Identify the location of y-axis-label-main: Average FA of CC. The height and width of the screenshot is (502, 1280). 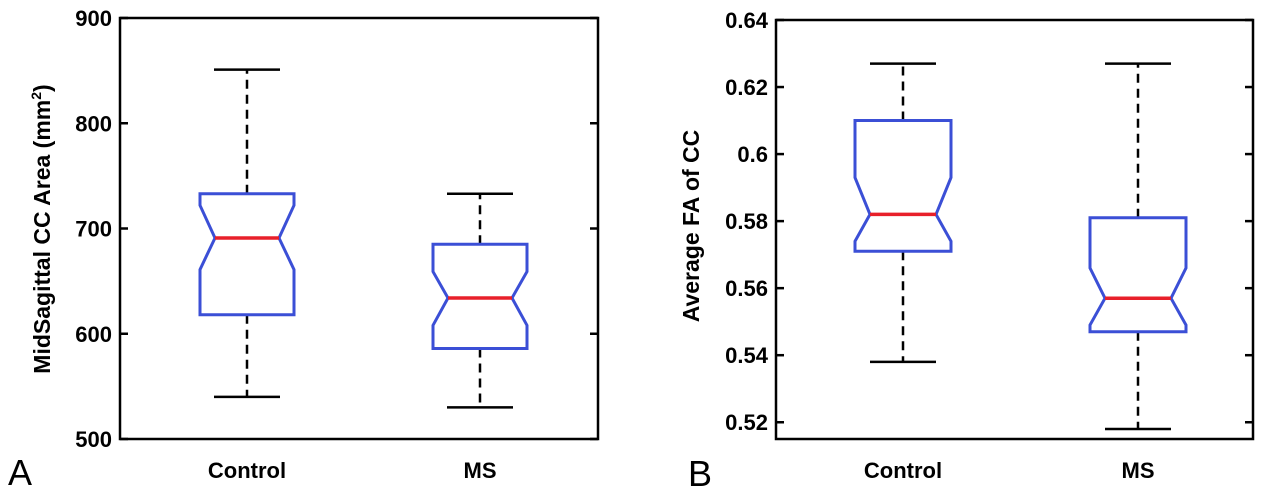
(691, 226).